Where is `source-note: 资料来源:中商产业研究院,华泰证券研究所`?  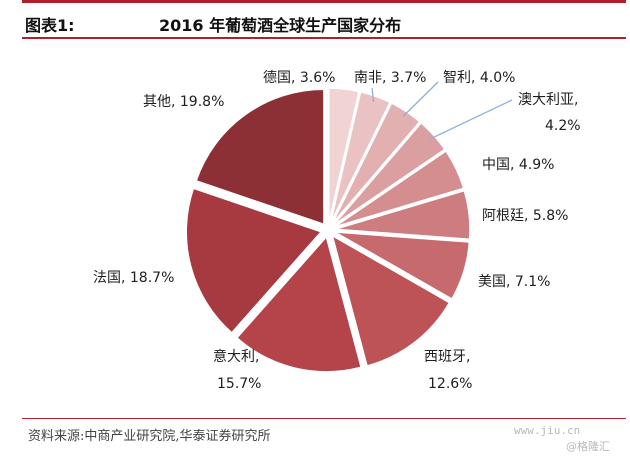
source-note: 资料来源:中商产业研究院,华泰证券研究所 is located at coordinates (149, 436).